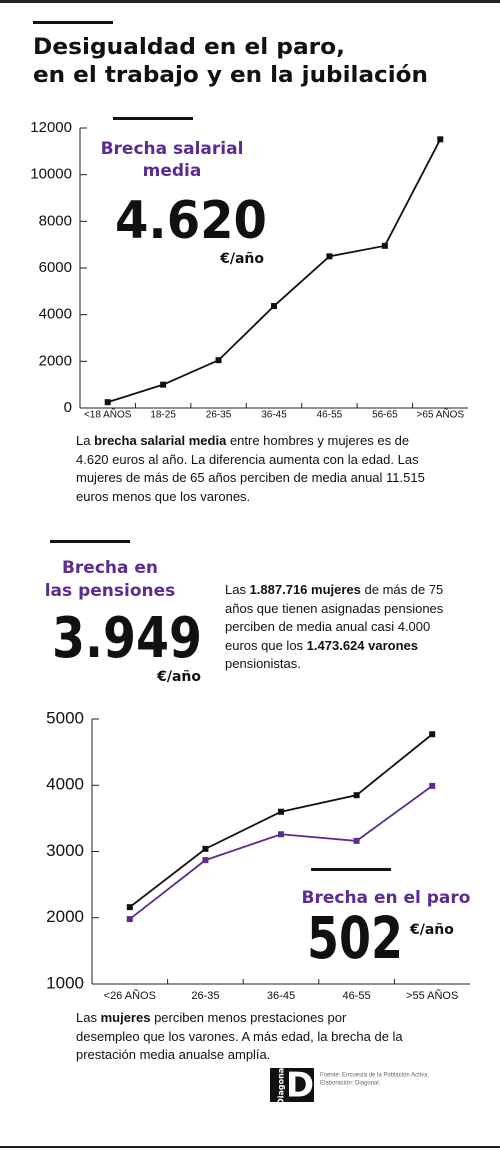 The image size is (500, 1150). What do you see at coordinates (55, 267) in the screenshot?
I see `y-tick-label: 6000` at bounding box center [55, 267].